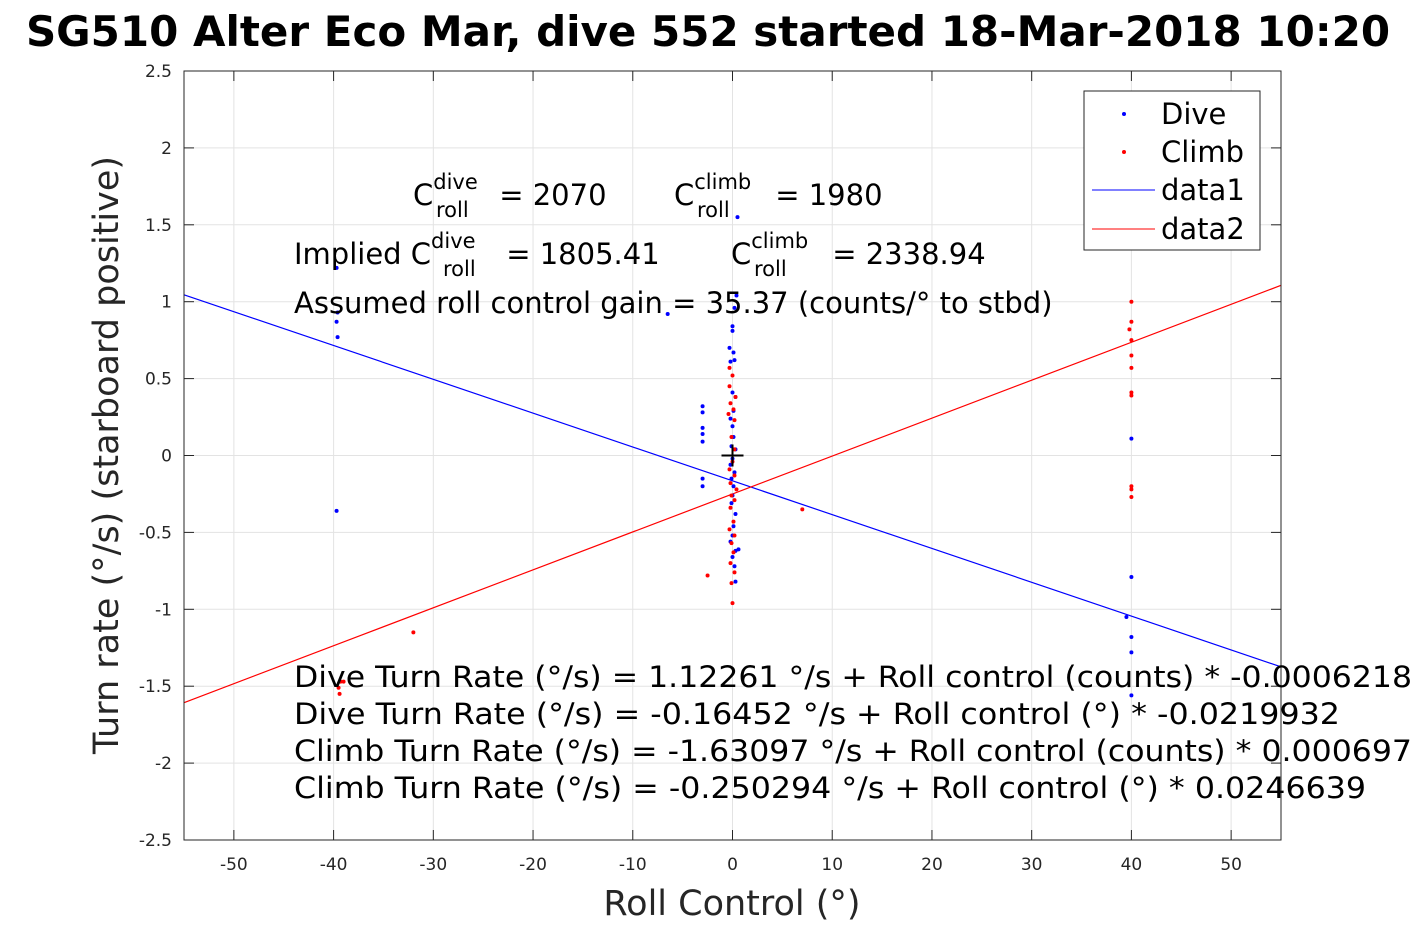  What do you see at coordinates (1203, 190) in the screenshot?
I see `legend-label-data1: data1` at bounding box center [1203, 190].